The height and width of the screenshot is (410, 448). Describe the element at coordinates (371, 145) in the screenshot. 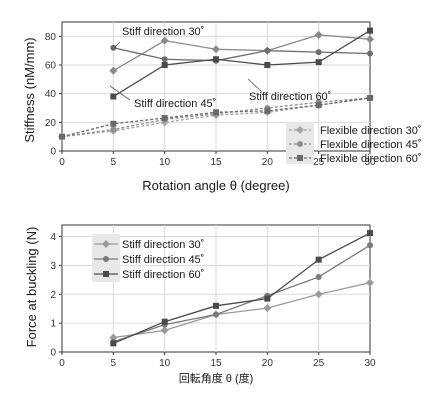

I see `legend-label: Flexible direction 45˚` at that location.